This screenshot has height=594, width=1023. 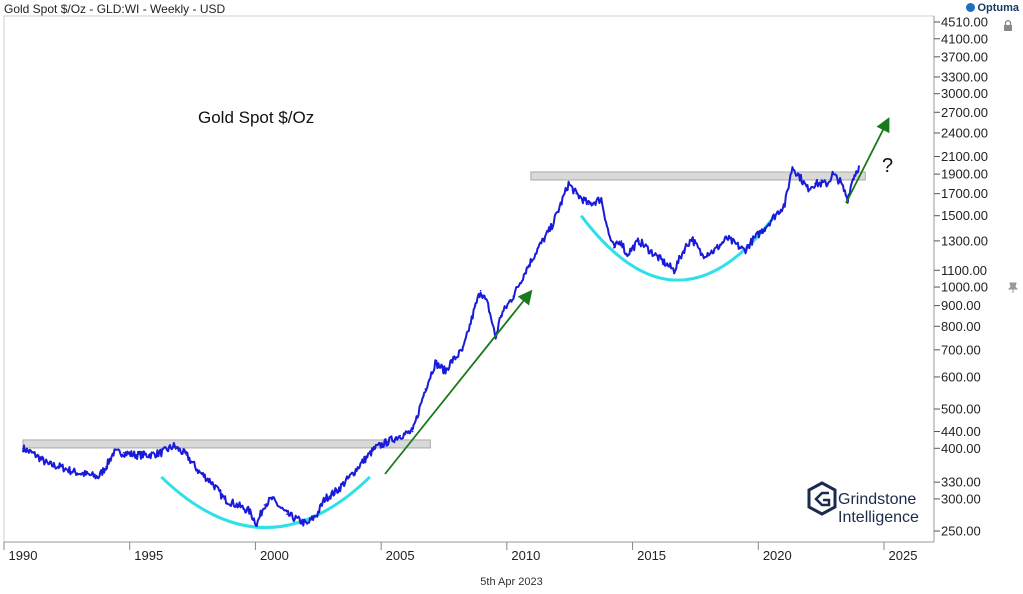 I want to click on y-tick-label: 250.00, so click(x=961, y=531).